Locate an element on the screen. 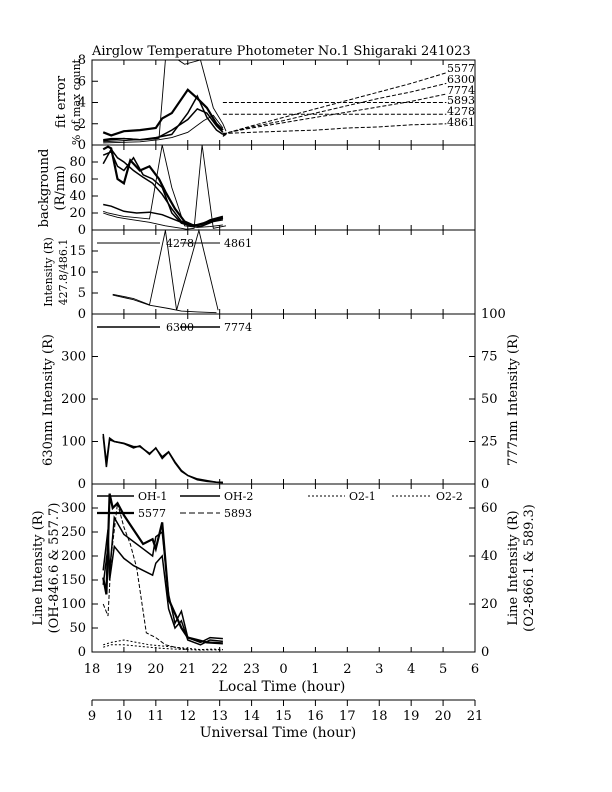 This screenshot has width=612, height=792. background-ylabel-2: (R/nm) is located at coordinates (60, 187).